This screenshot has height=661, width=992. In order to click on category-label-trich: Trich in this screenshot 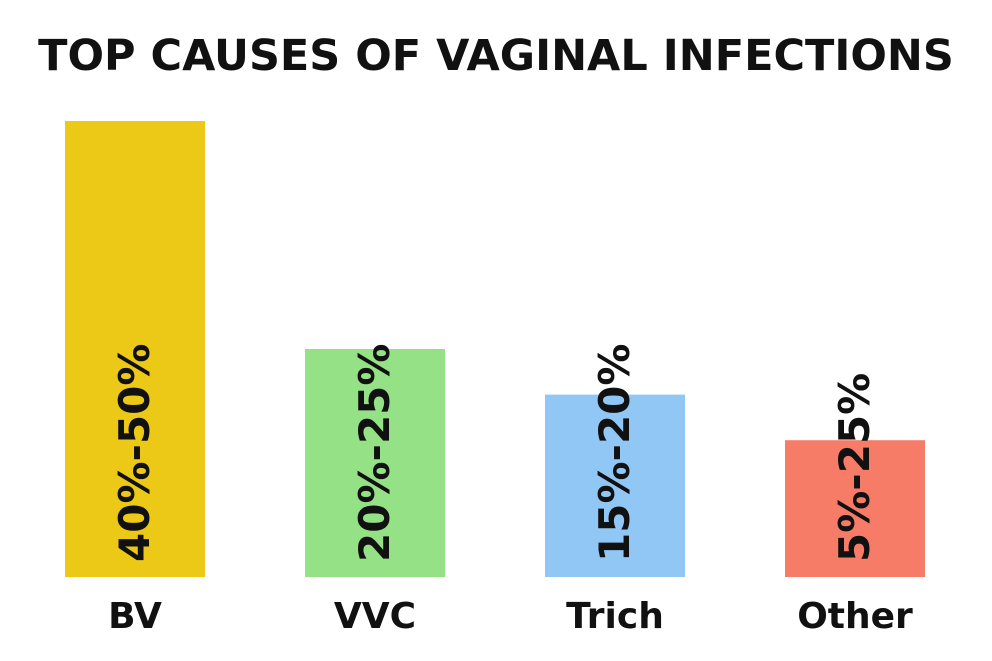, I will do `click(615, 616)`.